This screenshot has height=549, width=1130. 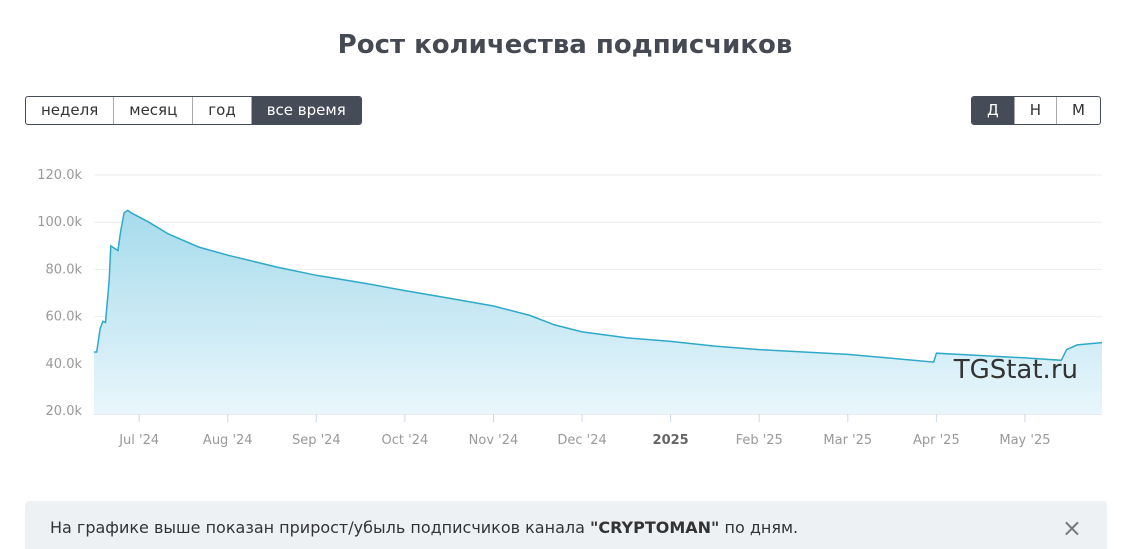 I want to click on x-tick-label: Aug '24, so click(x=228, y=440).